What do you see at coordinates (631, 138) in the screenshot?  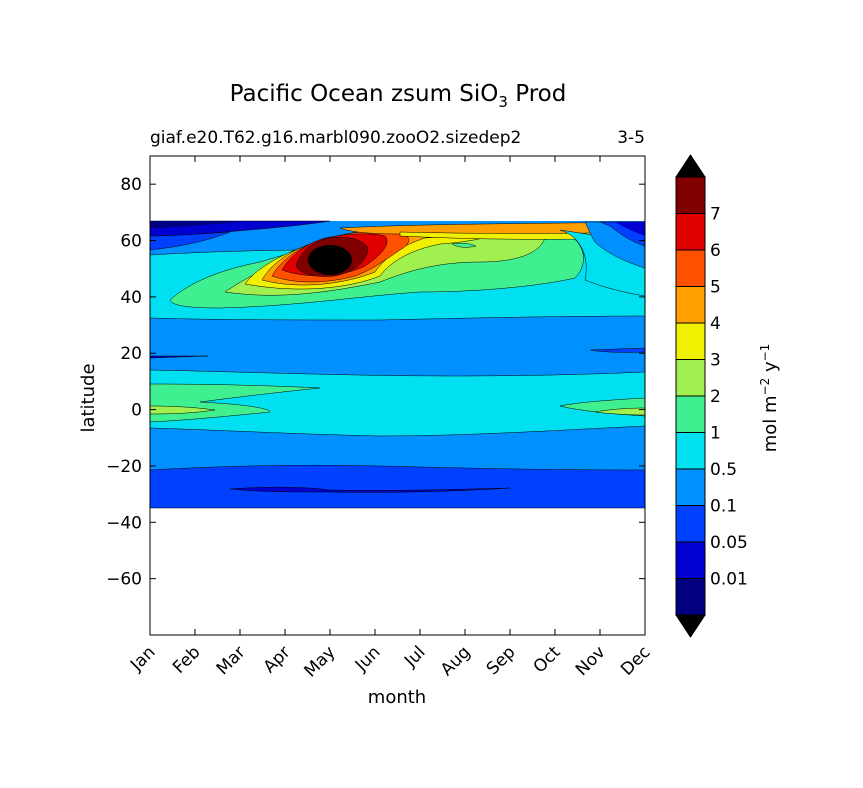 I see `chart-subtitle-right: 3-5` at bounding box center [631, 138].